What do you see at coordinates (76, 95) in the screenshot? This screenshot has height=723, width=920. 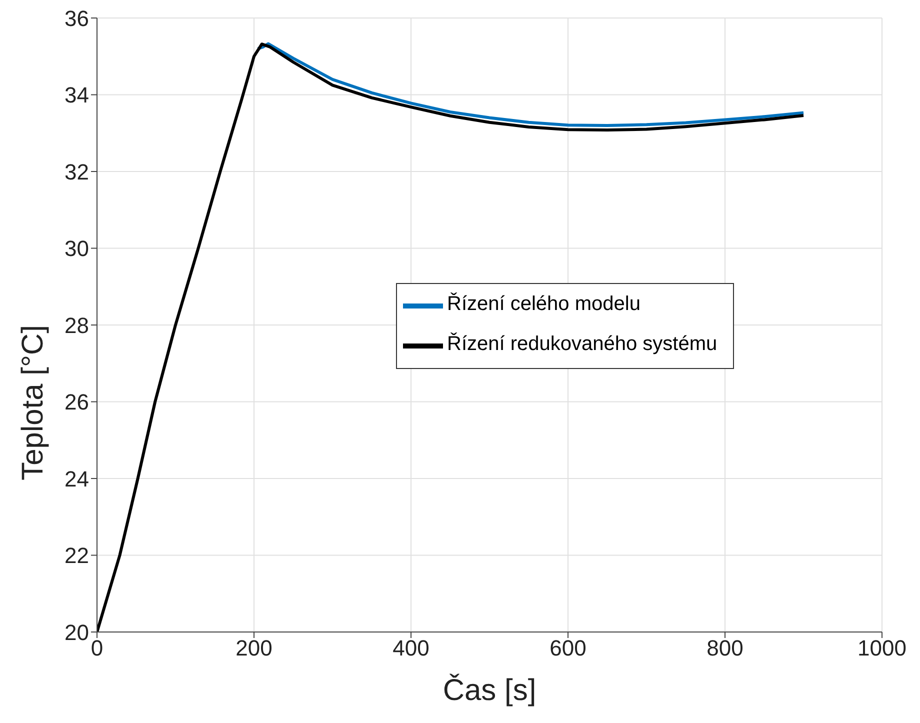 I see `y-tick-label: 34` at bounding box center [76, 95].